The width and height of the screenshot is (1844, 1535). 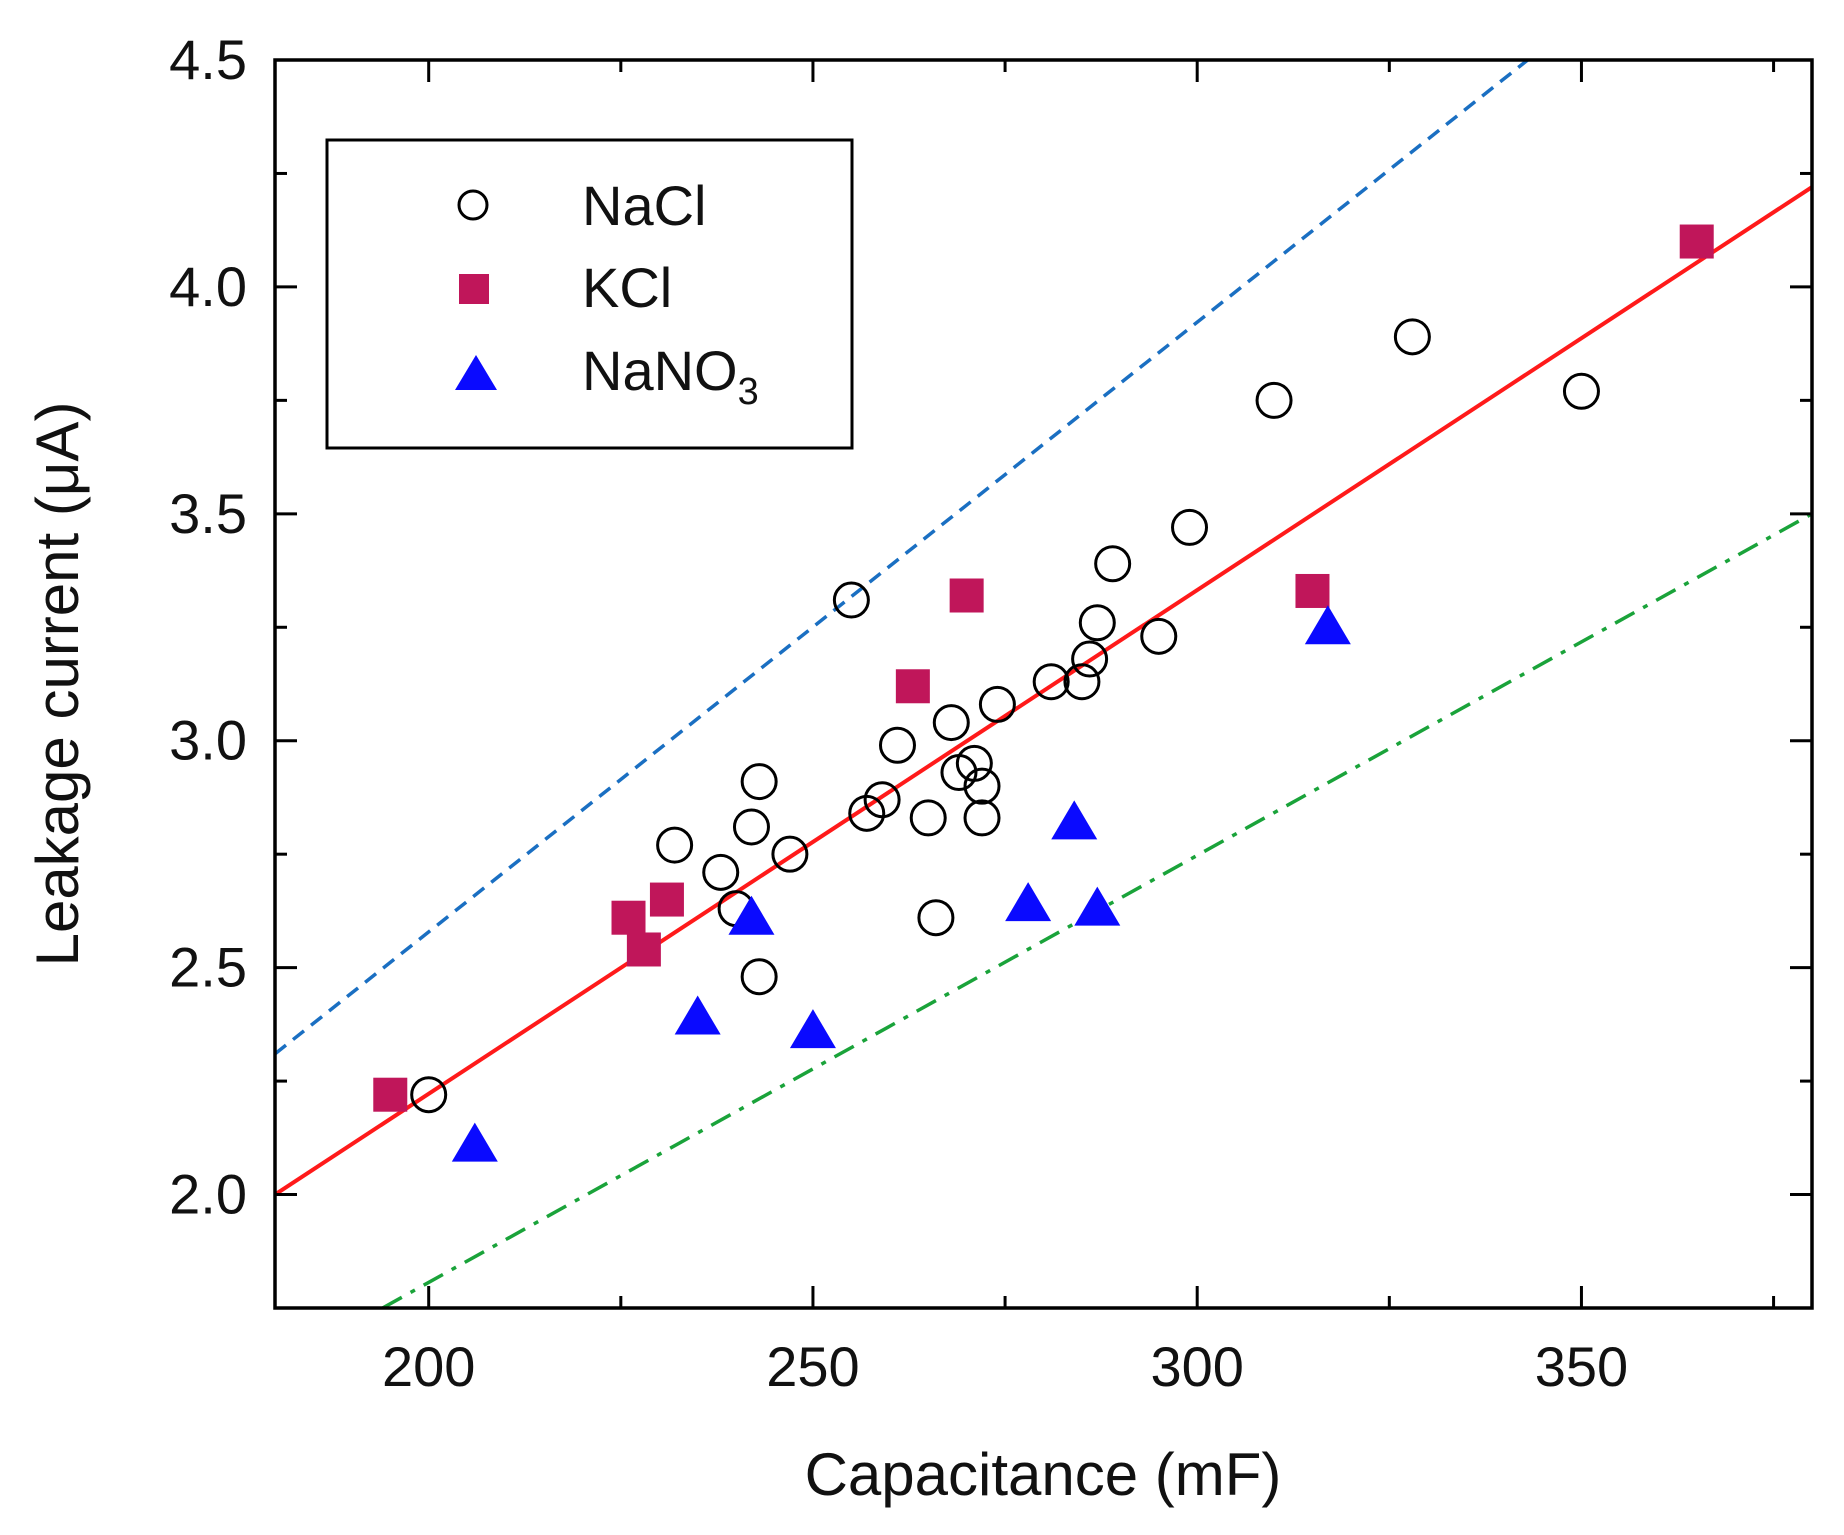 What do you see at coordinates (660, 370) in the screenshot?
I see `legend-label-nano3-main: NaNO` at bounding box center [660, 370].